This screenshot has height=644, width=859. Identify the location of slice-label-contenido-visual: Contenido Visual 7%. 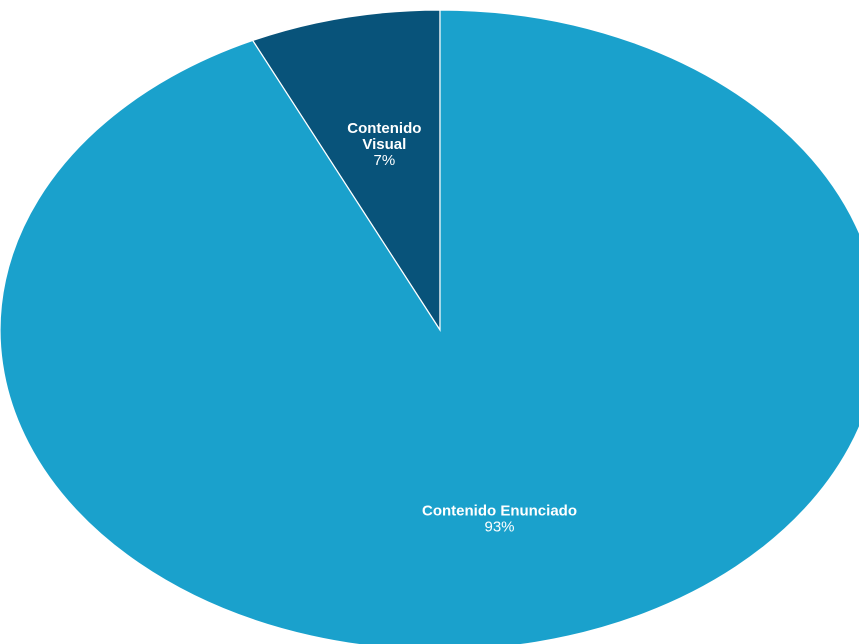
(384, 144).